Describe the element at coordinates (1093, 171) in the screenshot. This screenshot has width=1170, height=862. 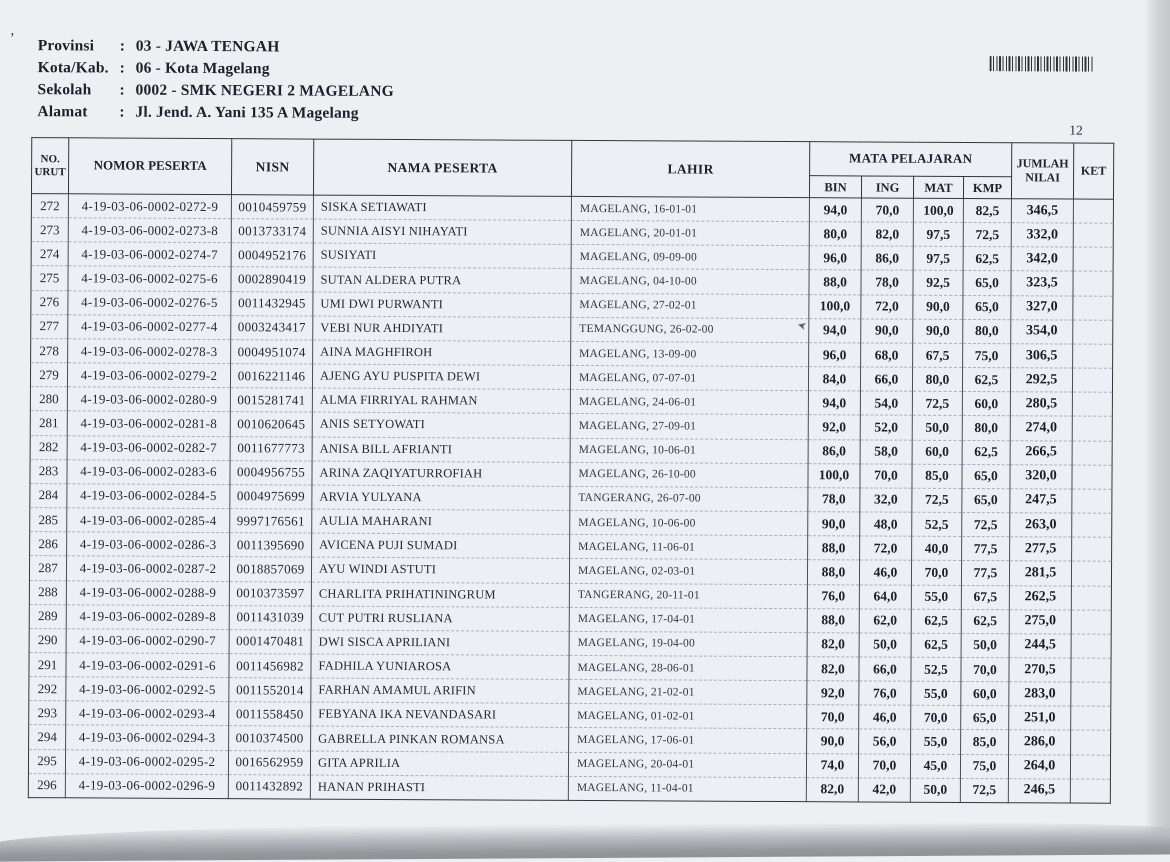
I see `column-header-ket: KET` at that location.